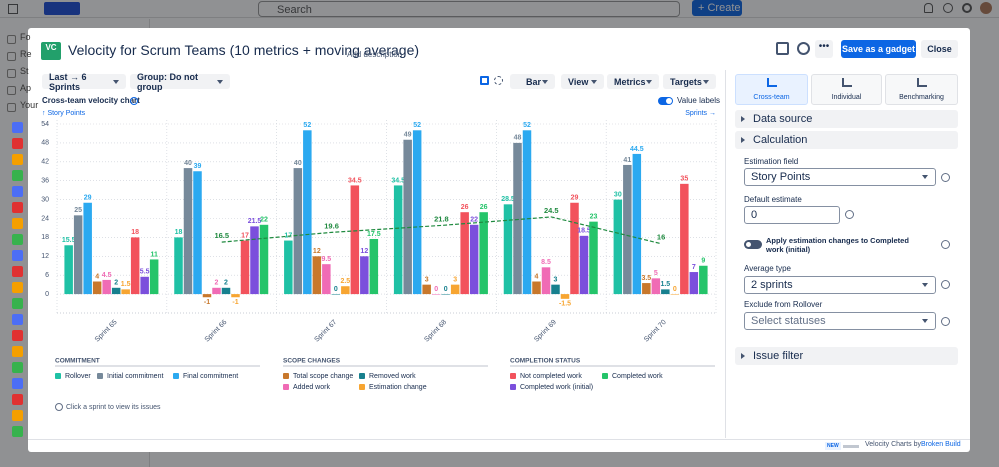 The height and width of the screenshot is (467, 999). Describe the element at coordinates (792, 215) in the screenshot. I see `default-input: 0` at that location.